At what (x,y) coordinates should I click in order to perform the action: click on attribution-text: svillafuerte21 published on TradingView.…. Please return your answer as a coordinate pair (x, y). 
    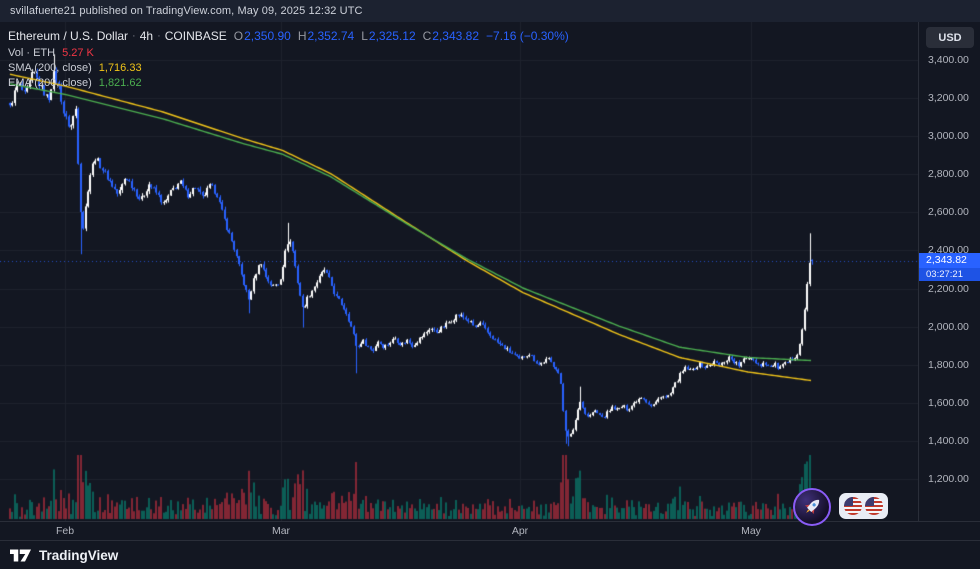
    Looking at the image, I should click on (186, 11).